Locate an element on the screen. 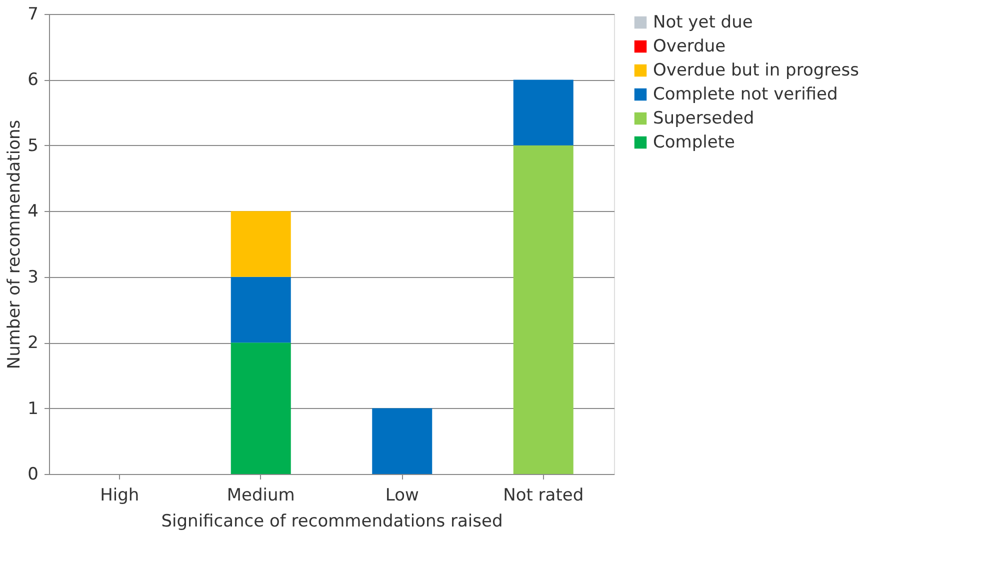 The image size is (990, 587). x-tick-label: Low is located at coordinates (402, 496).